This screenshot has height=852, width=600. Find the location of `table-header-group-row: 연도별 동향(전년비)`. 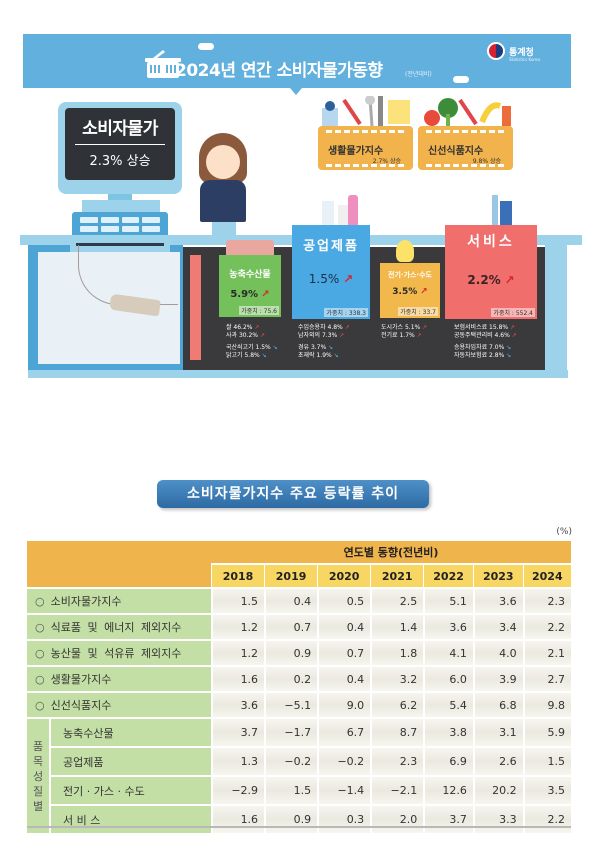

table-header-group-row: 연도별 동향(전년비) is located at coordinates (299, 564).